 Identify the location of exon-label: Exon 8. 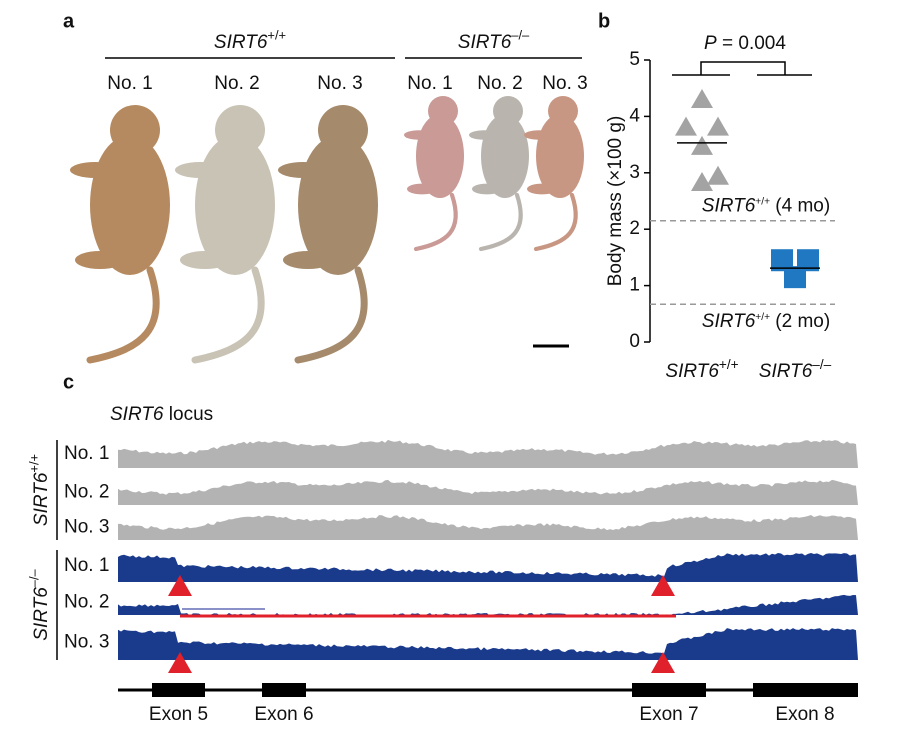
(804, 714).